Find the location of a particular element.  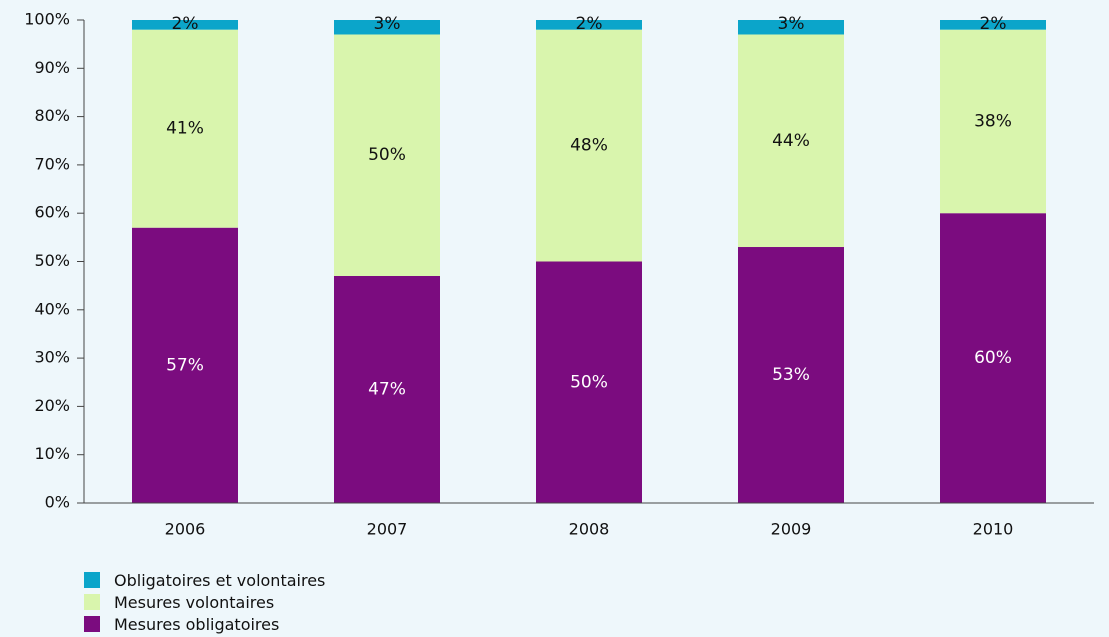

legend-item: Mesures obligatoires is located at coordinates (204, 624).